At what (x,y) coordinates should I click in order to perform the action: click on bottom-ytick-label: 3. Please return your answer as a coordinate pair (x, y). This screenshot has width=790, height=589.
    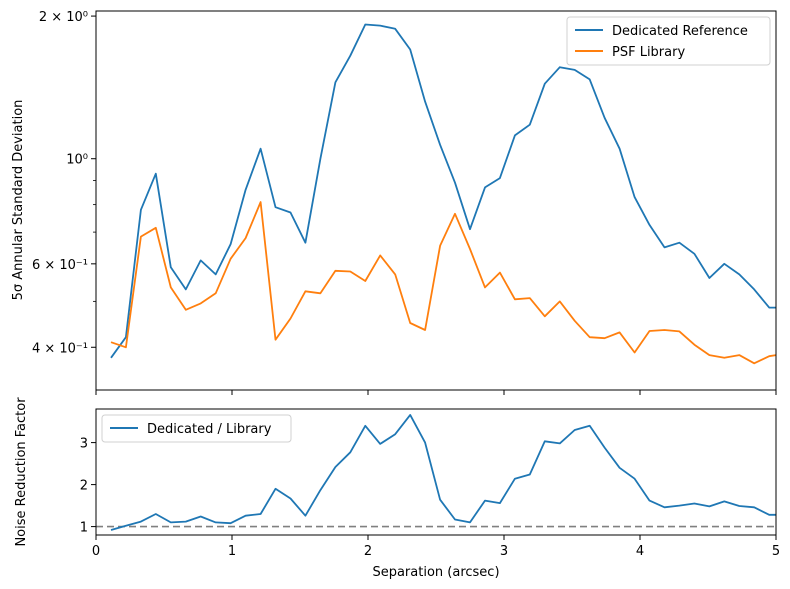
    Looking at the image, I should click on (84, 444).